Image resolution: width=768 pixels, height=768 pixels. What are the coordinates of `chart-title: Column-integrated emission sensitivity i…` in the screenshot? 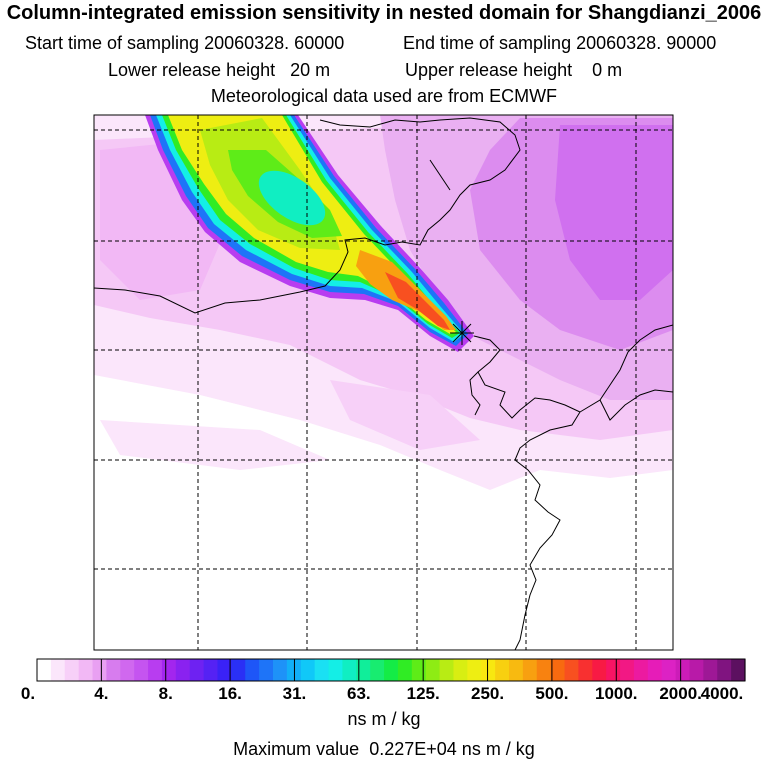 It's located at (384, 13).